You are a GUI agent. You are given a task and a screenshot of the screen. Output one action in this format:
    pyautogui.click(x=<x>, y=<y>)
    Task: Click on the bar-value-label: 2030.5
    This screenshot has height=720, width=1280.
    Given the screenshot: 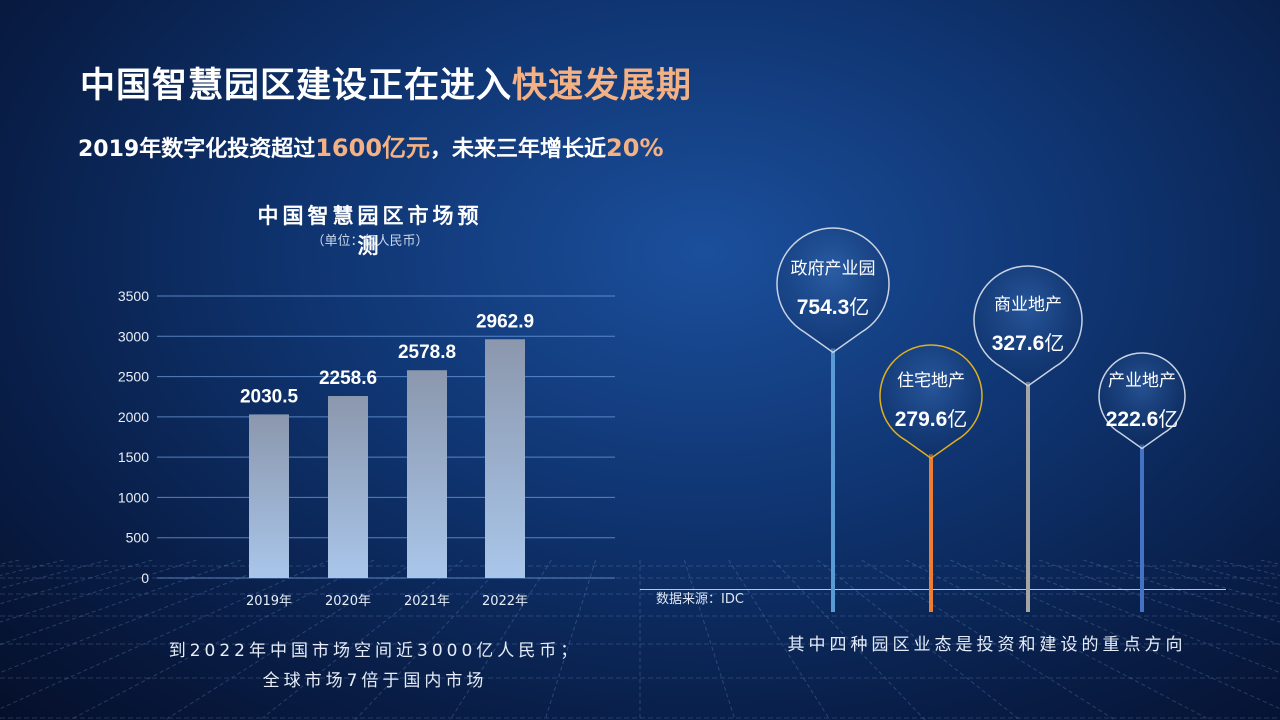 What is the action you would take?
    pyautogui.click(x=269, y=396)
    